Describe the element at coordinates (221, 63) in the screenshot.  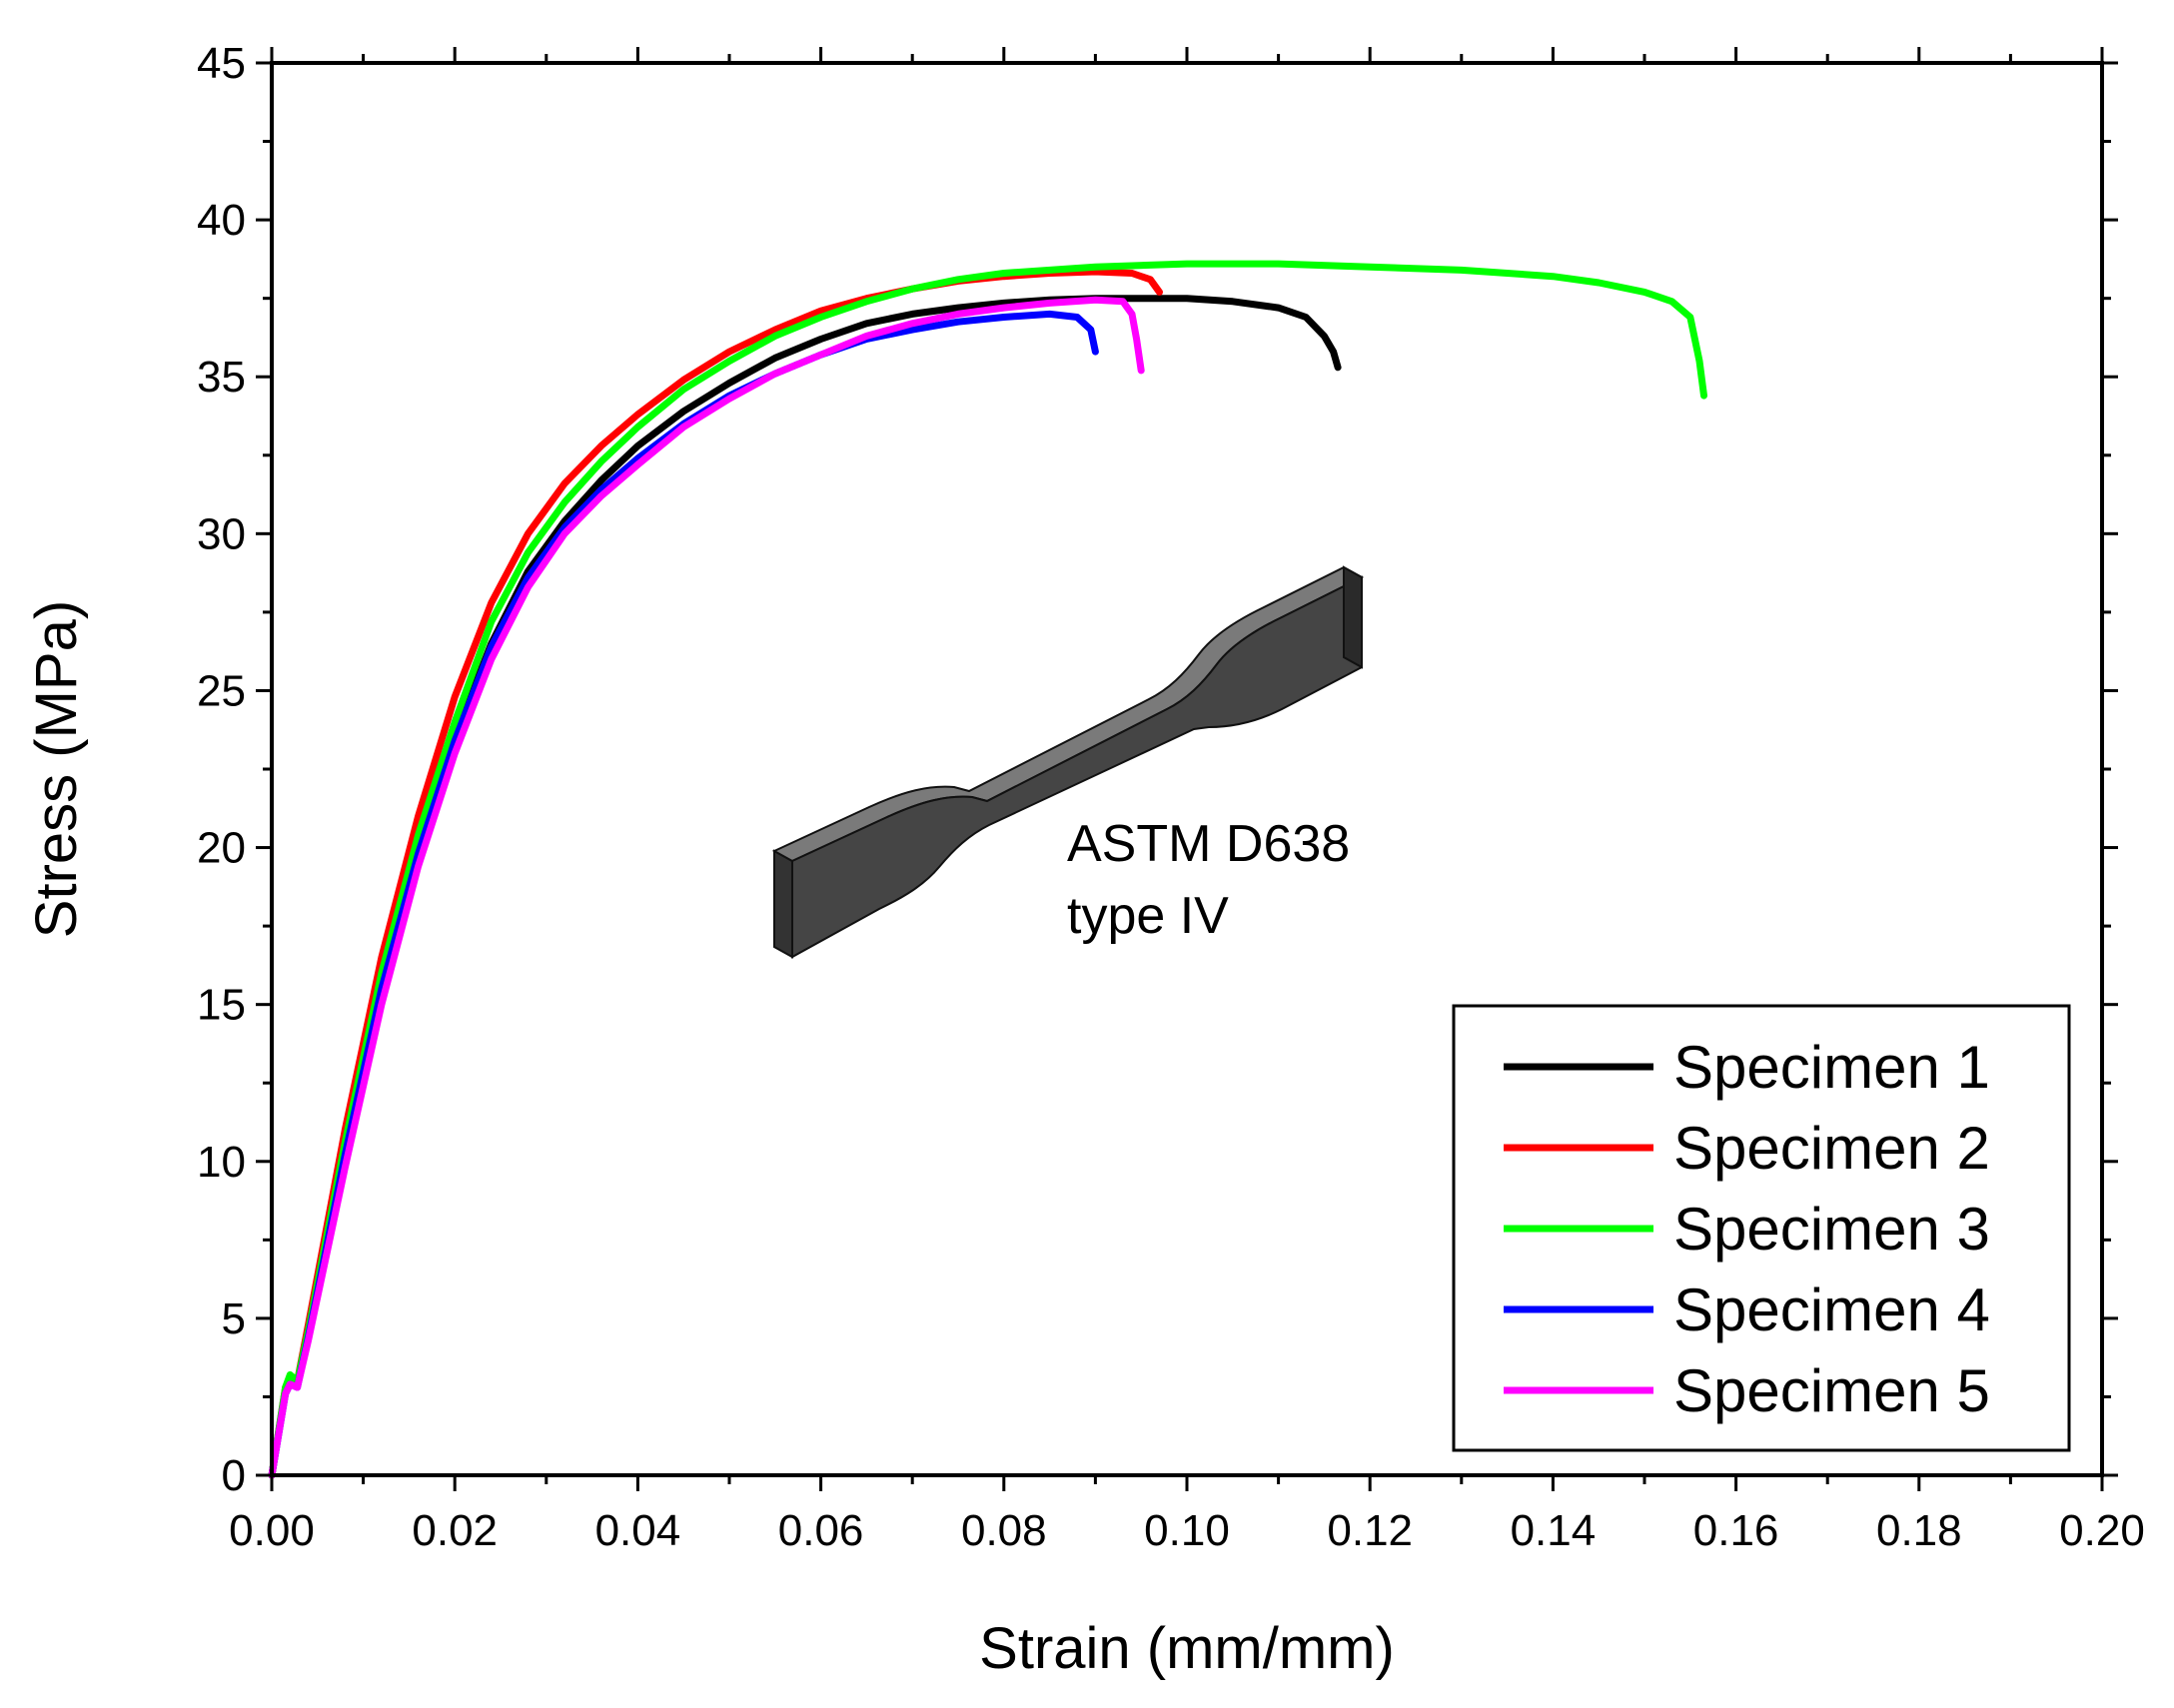
I see `y-tick-label: 45` at that location.